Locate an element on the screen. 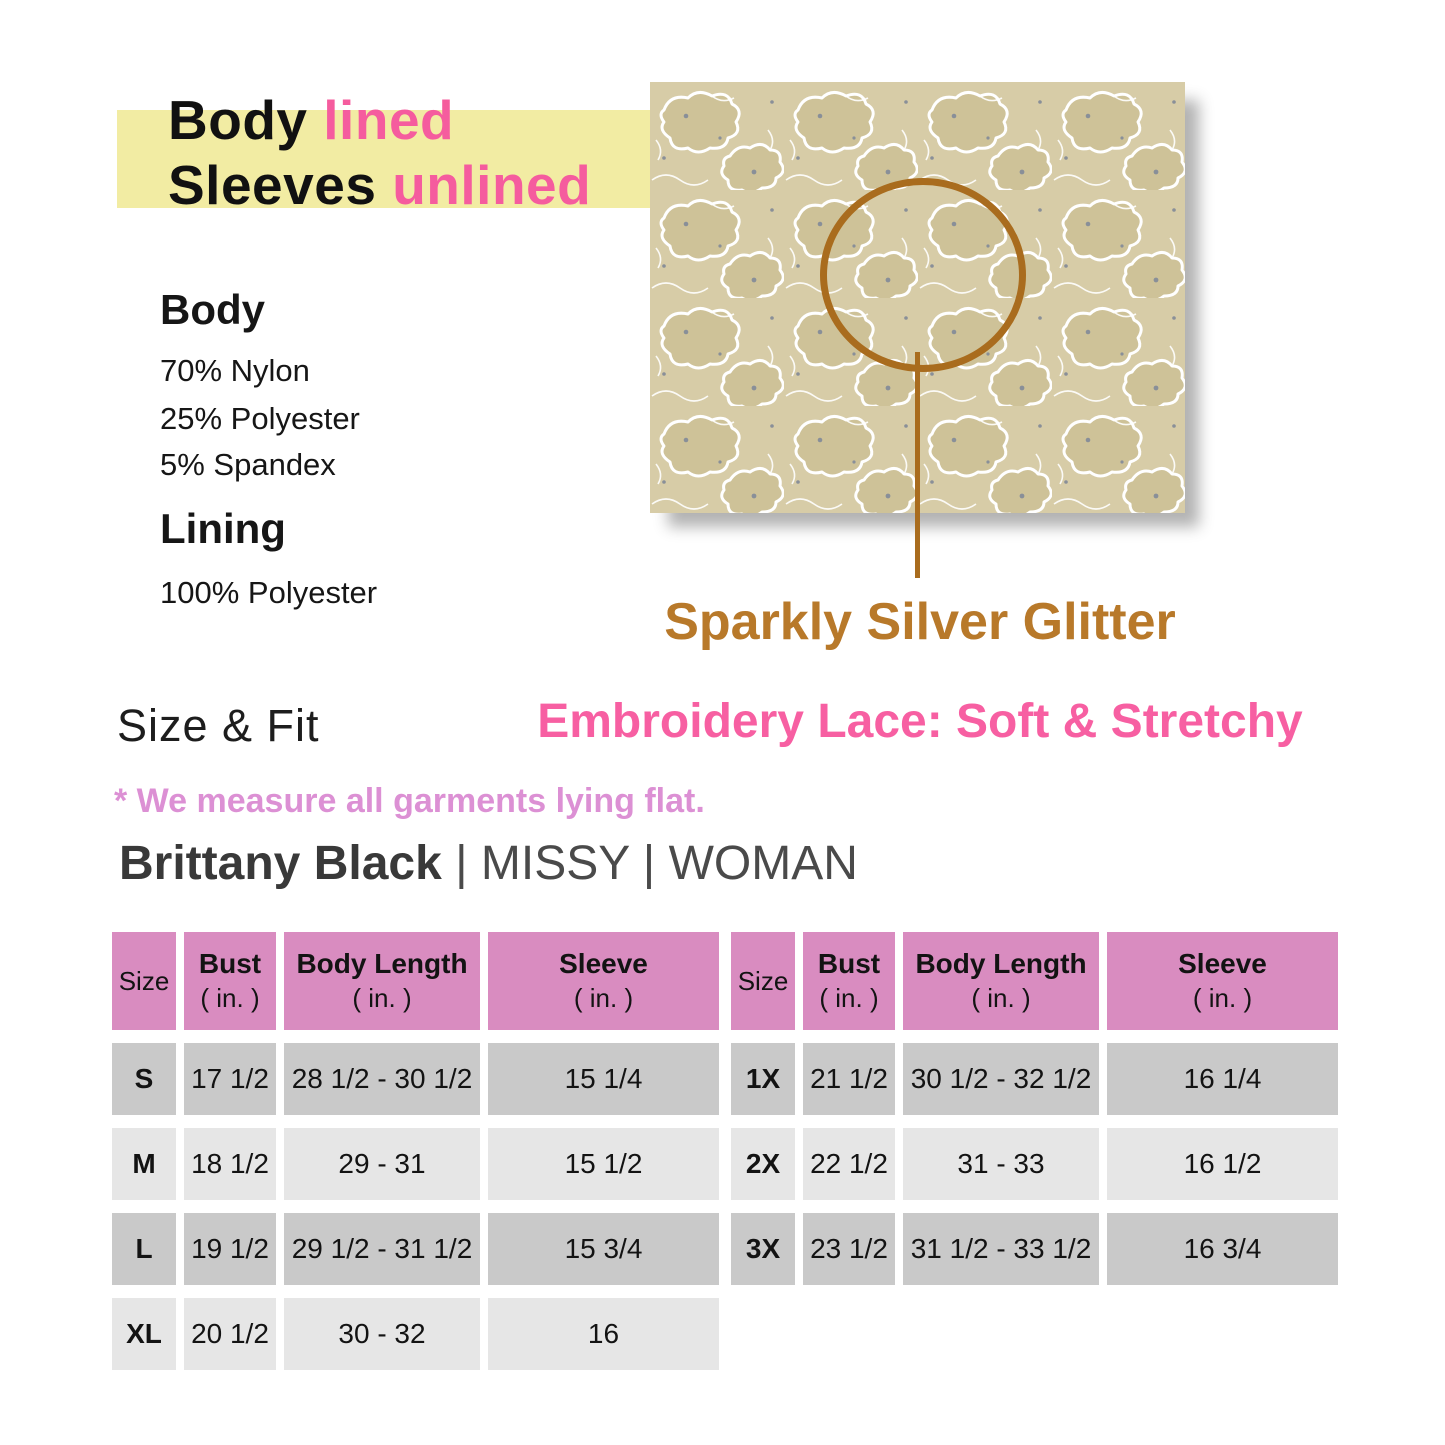  size-cell: 2X is located at coordinates (763, 1164).